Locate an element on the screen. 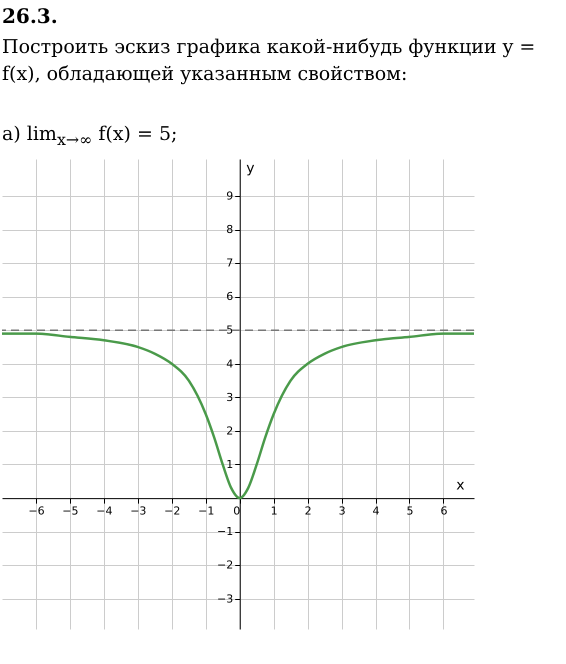 Image resolution: width=566 pixels, height=664 pixels. x-tick-label: 4 is located at coordinates (376, 511).